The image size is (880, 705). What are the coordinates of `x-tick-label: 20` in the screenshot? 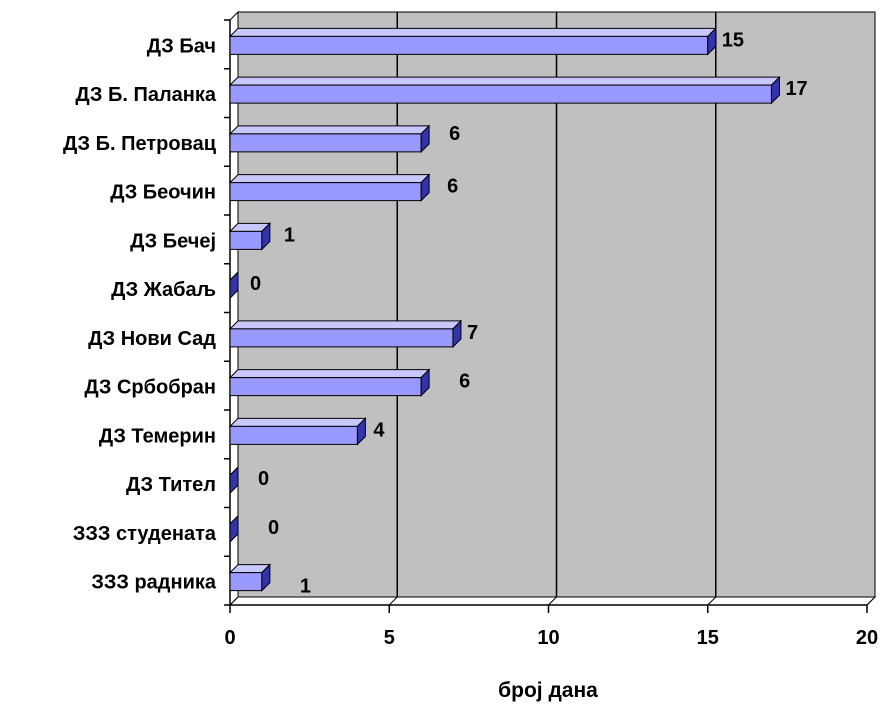 It's located at (867, 638).